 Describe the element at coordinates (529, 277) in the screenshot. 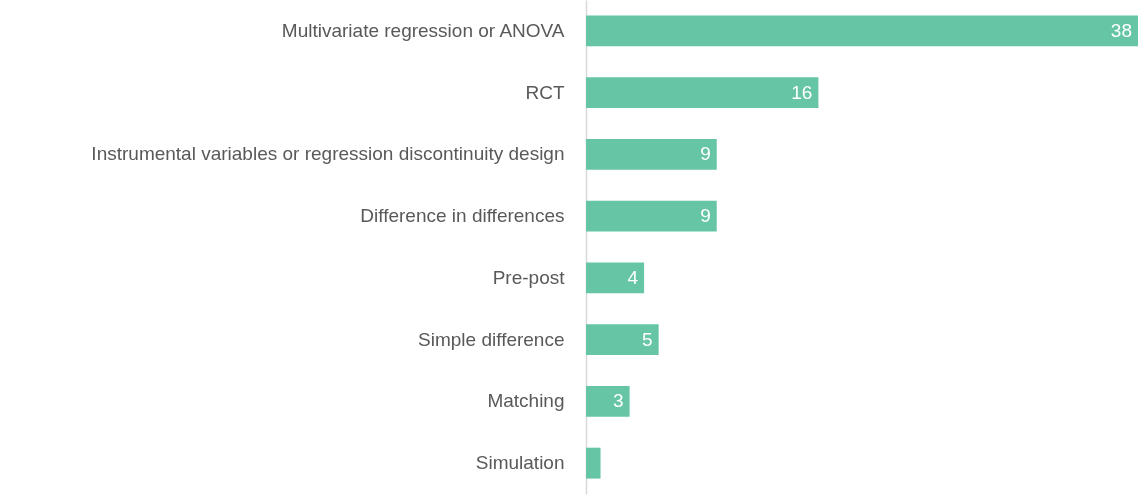

I see `y-tick-label: Pre-post` at that location.